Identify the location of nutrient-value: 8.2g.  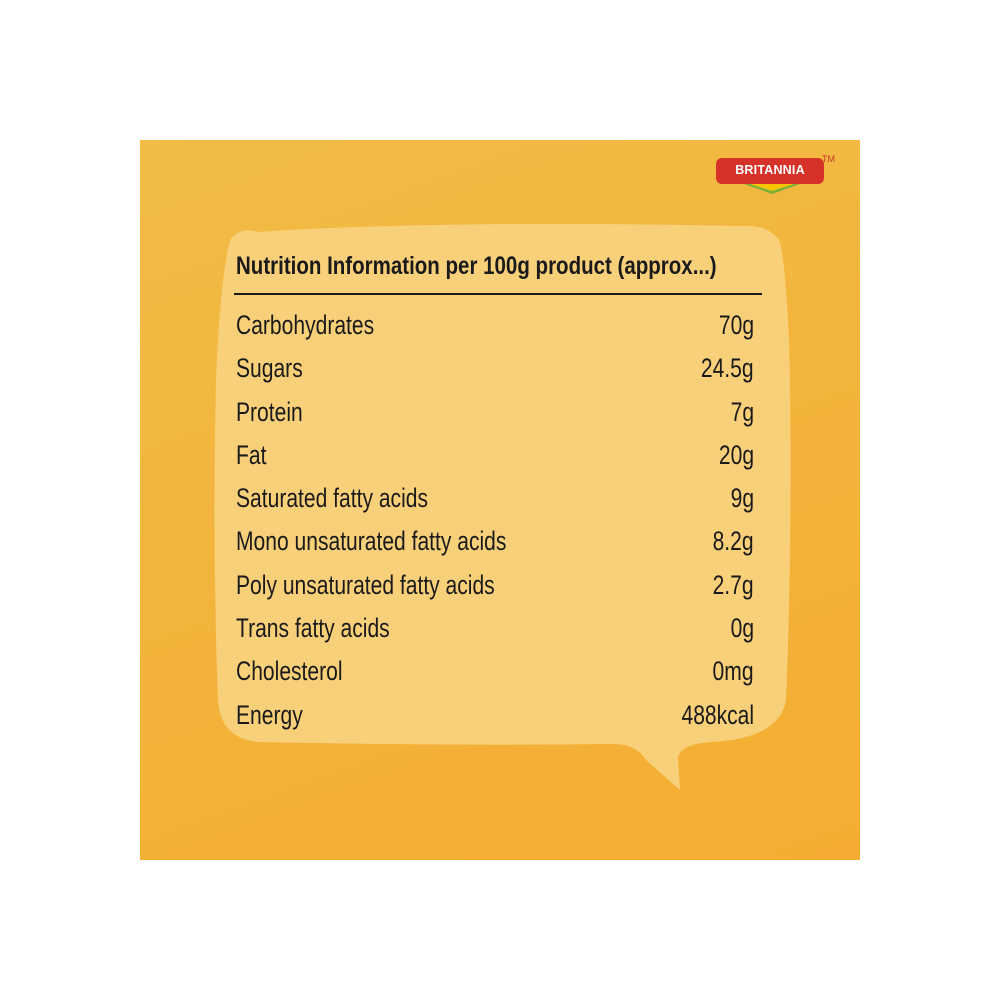
(733, 541).